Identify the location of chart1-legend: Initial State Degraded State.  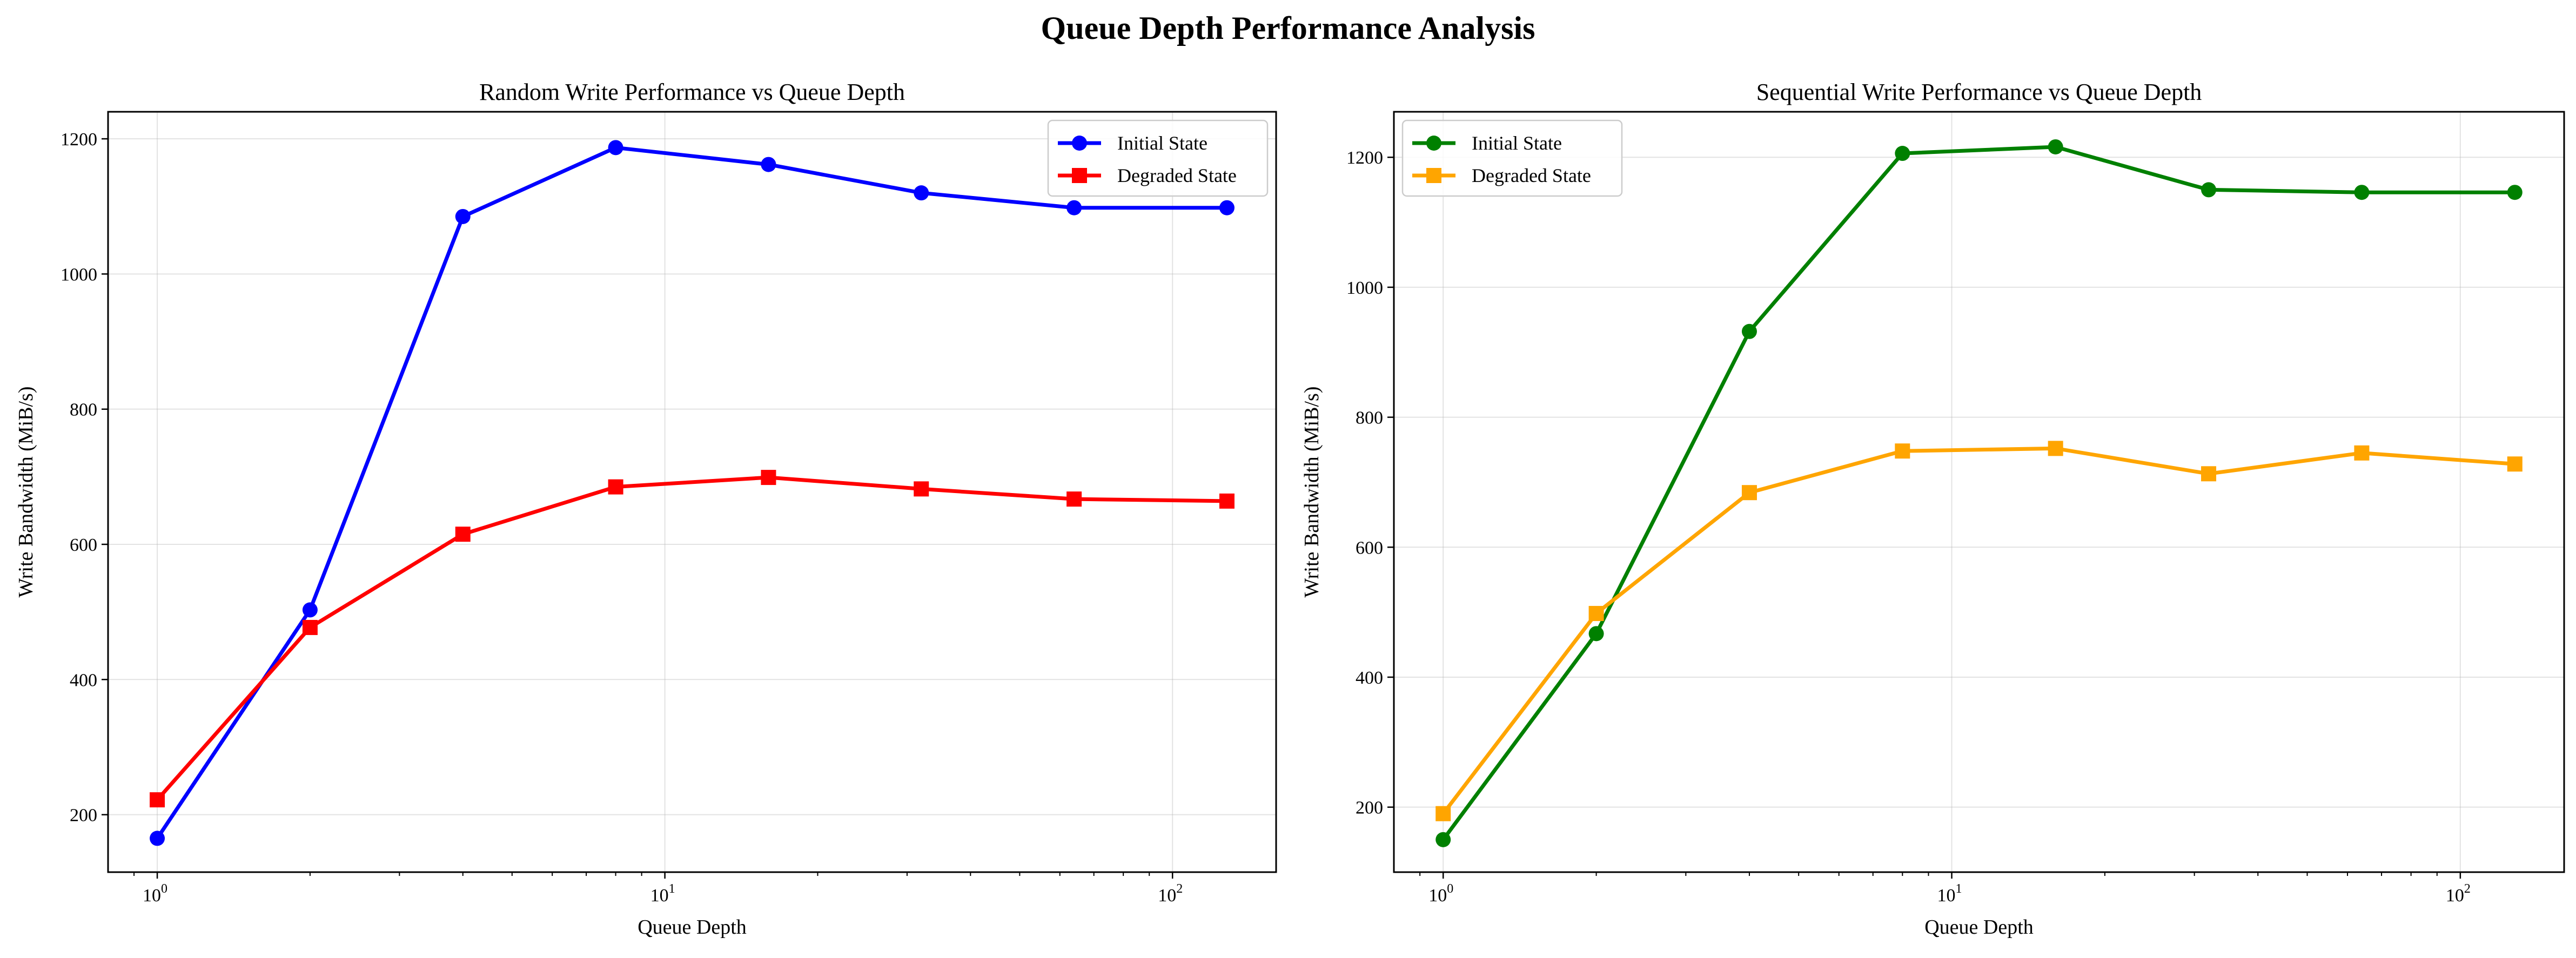
(1158, 158).